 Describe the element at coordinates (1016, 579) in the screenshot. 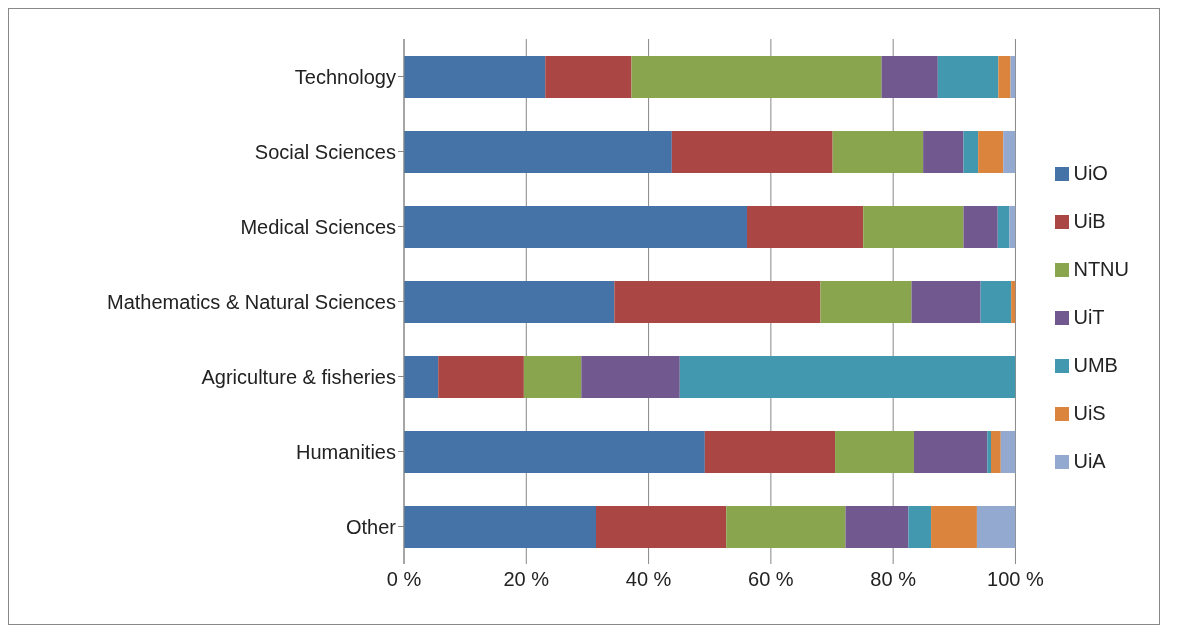

I see `x-tick-label: 100 %` at that location.